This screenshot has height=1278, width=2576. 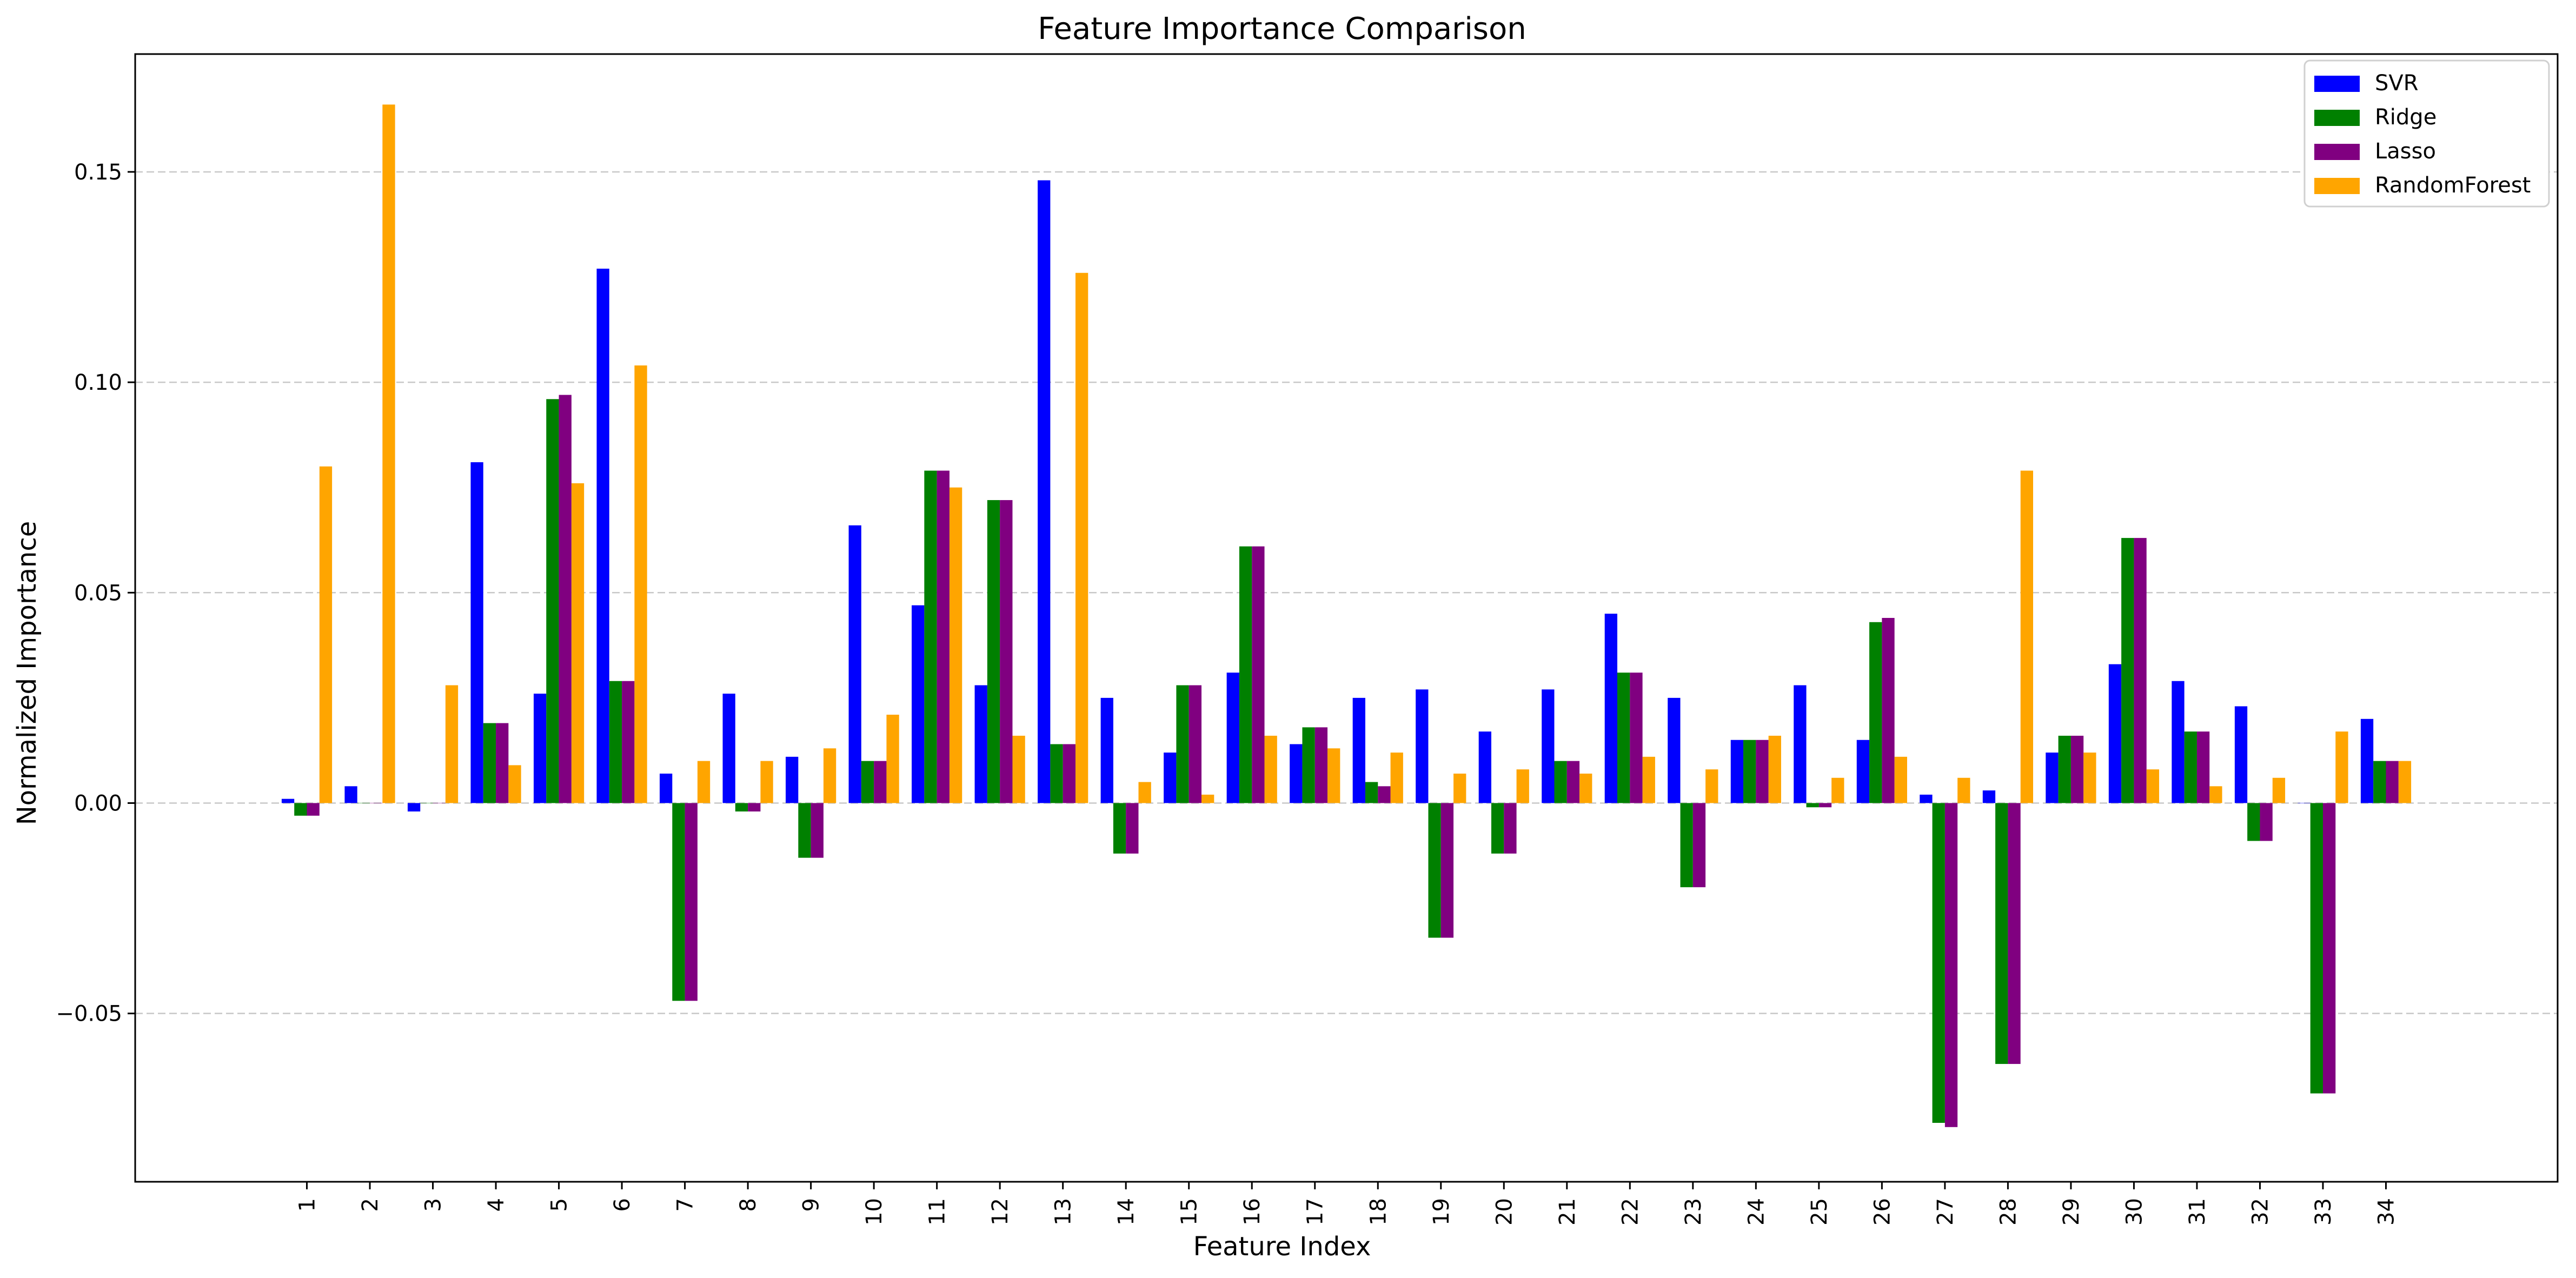 I want to click on x-tick-label: 19, so click(x=1441, y=1212).